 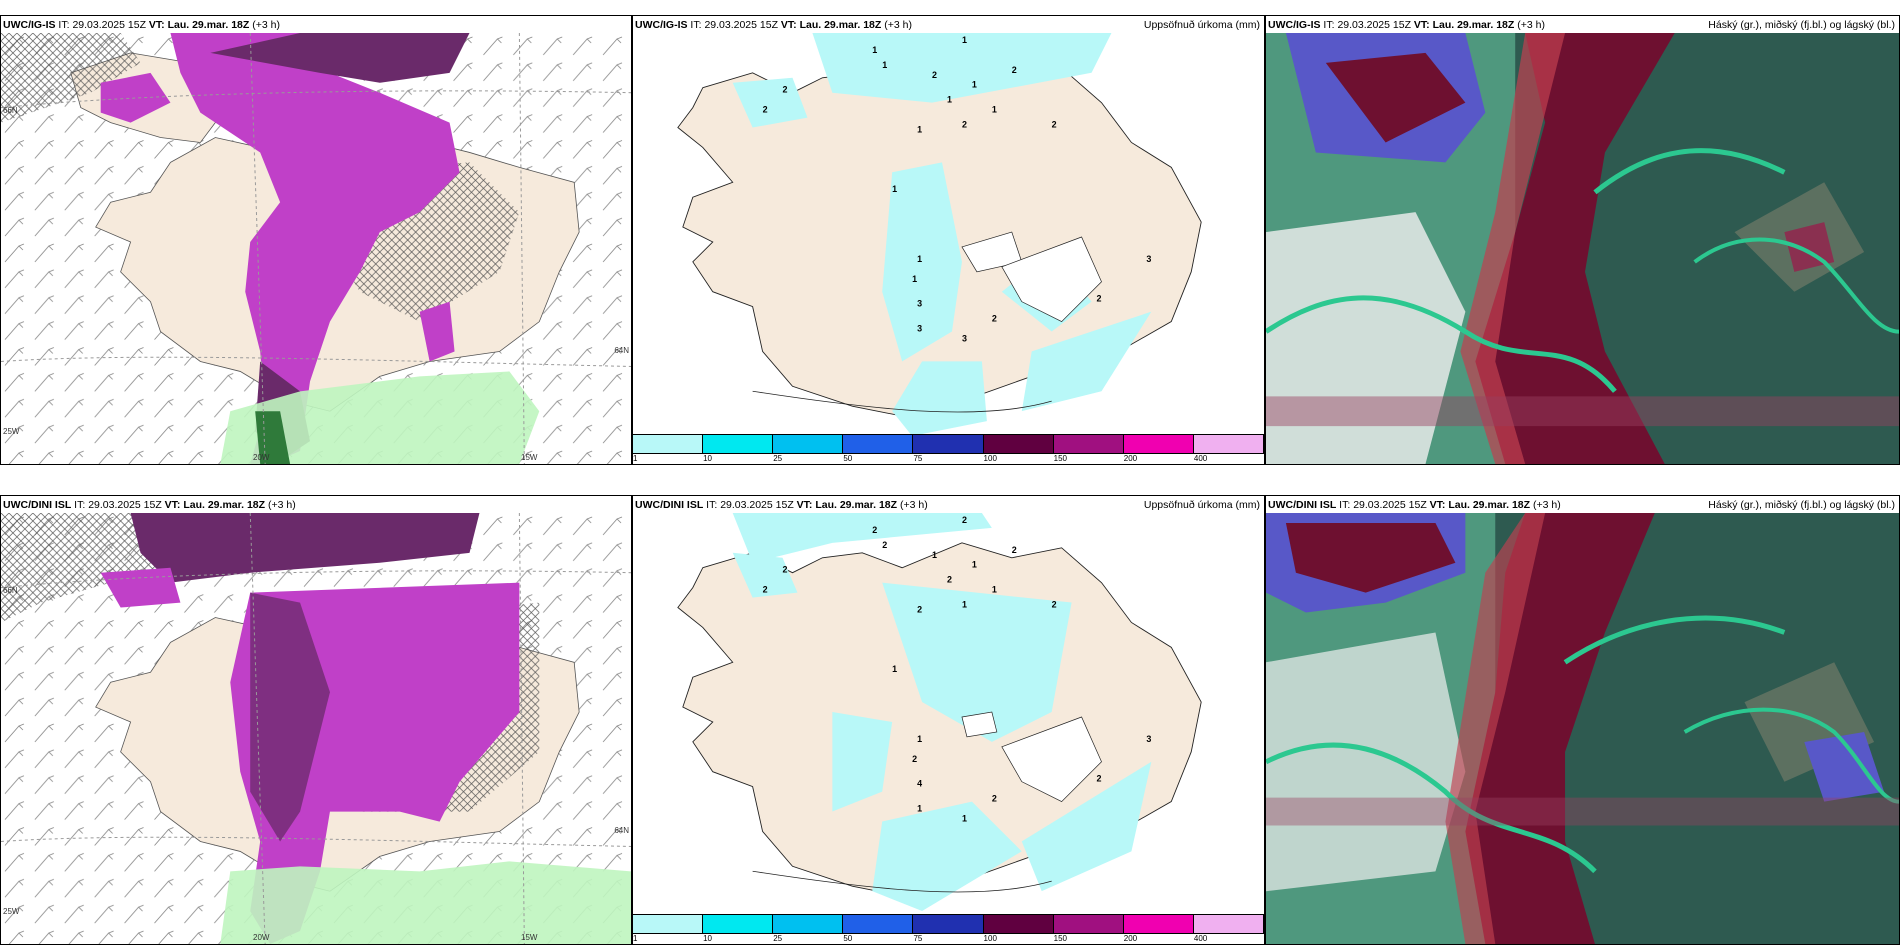 What do you see at coordinates (708, 938) in the screenshot?
I see `colorbar-tick-label: 10` at bounding box center [708, 938].